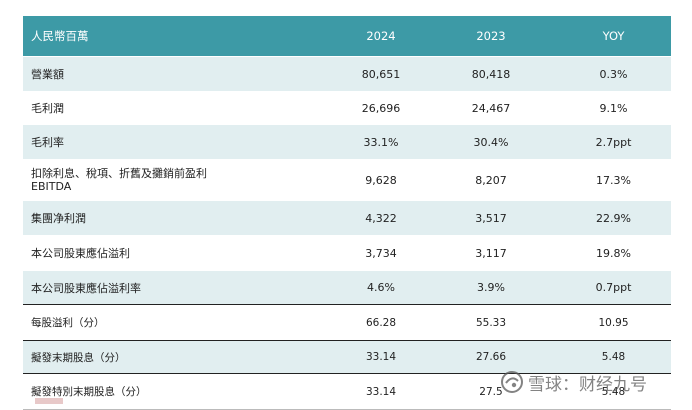 The width and height of the screenshot is (692, 410). I want to click on table-row: 擬發末期股息（分） 33.14 27.66 5.48, so click(347, 357).